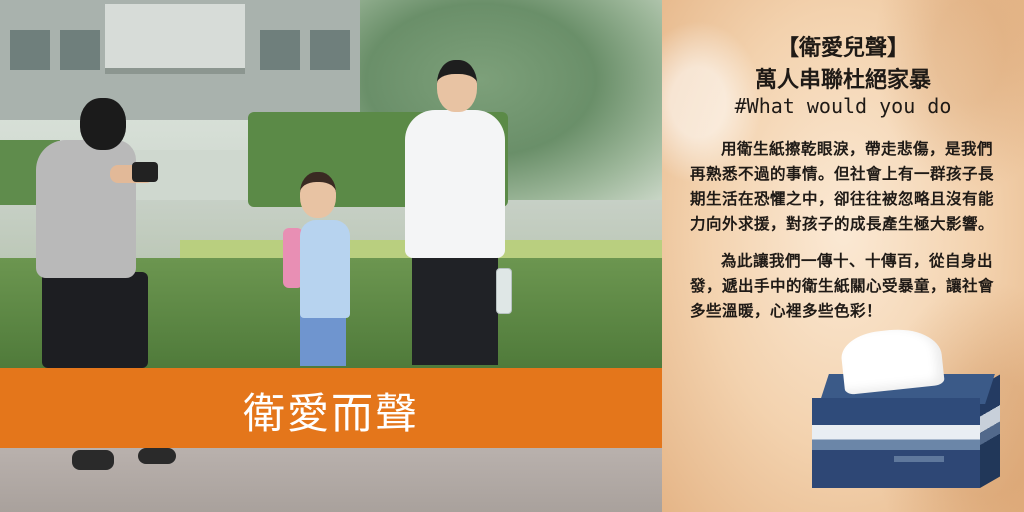 The height and width of the screenshot is (512, 1024). Describe the element at coordinates (457, 86) in the screenshot. I see `man-head` at that location.